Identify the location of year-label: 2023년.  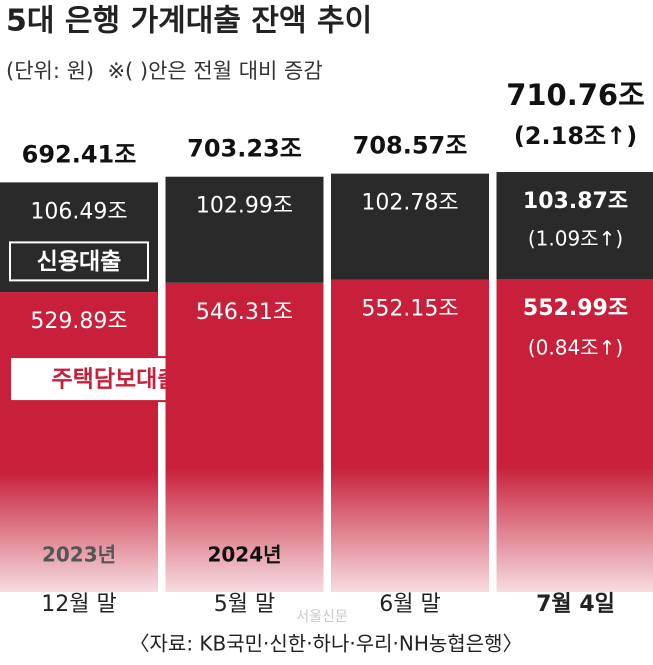
(79, 555).